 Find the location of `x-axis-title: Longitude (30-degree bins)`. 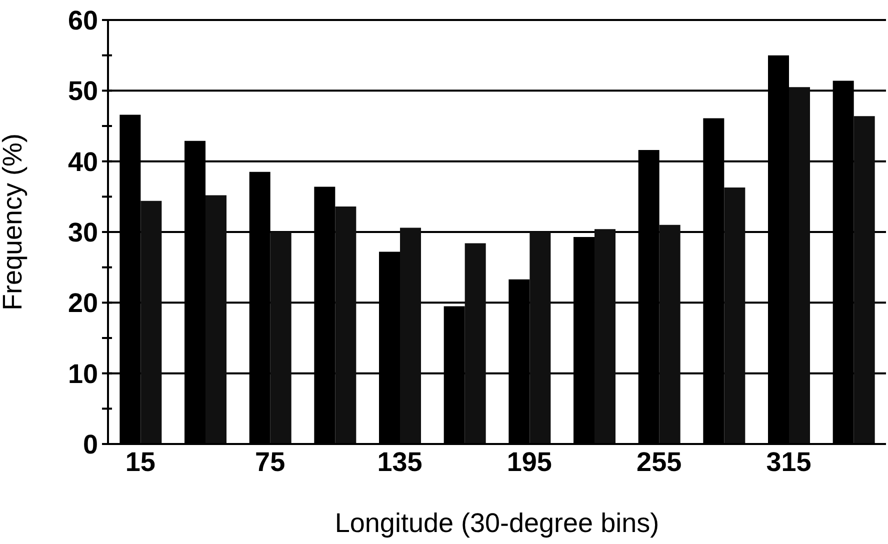

x-axis-title: Longitude (30-degree bins) is located at coordinates (497, 523).